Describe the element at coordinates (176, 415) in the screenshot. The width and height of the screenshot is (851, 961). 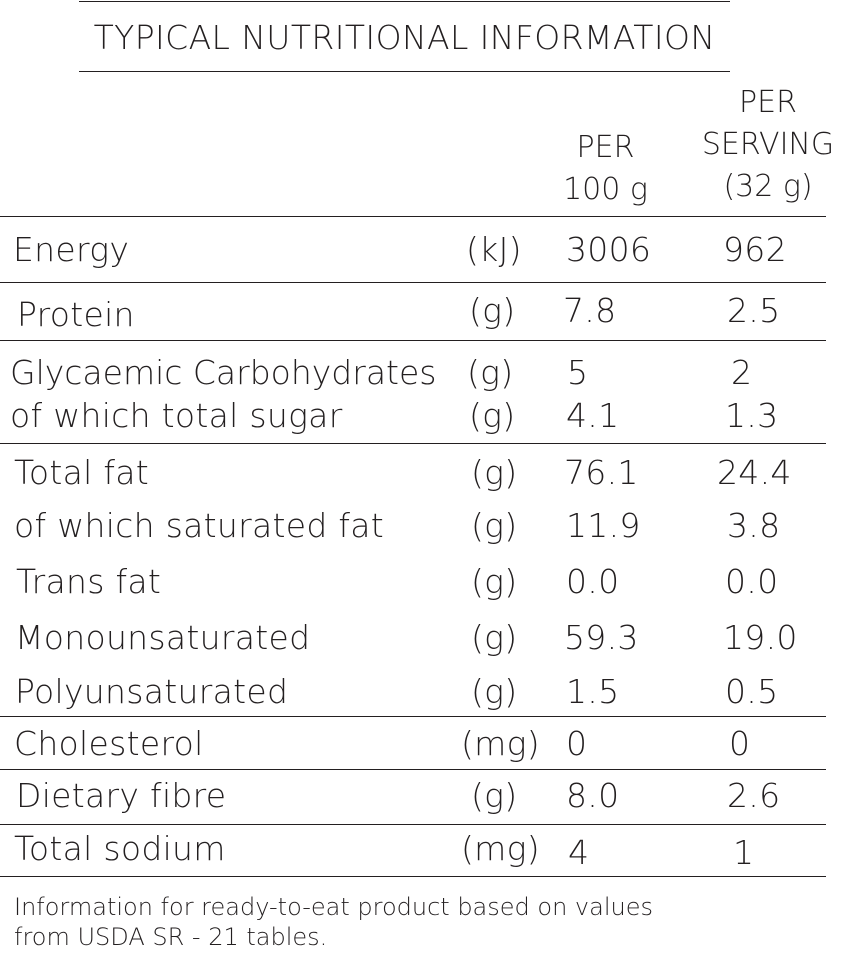
I see `nutrient-name: of which total sugar` at that location.